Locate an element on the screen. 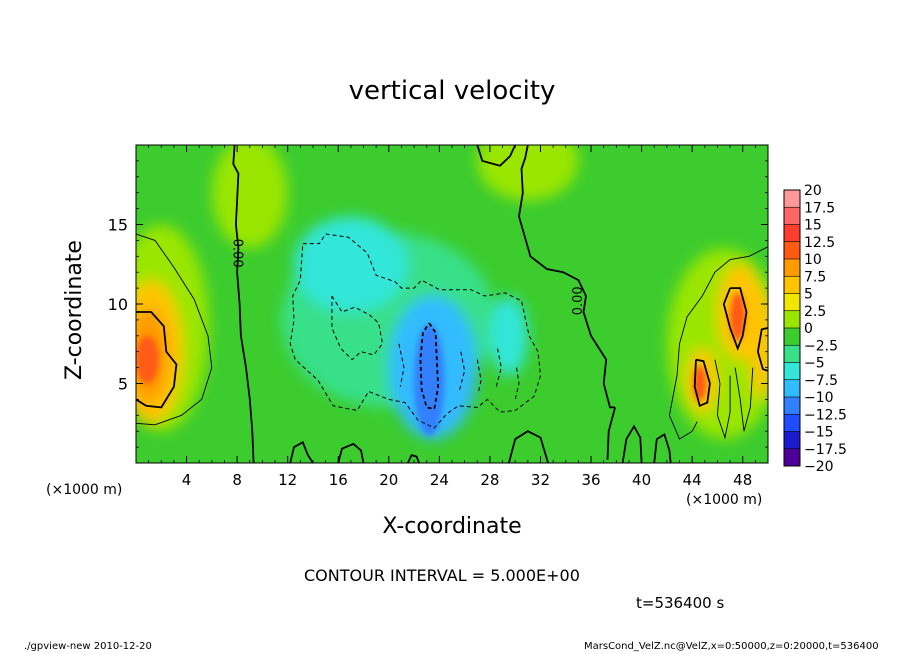 The width and height of the screenshot is (904, 654). x-tick-label: 36 is located at coordinates (590, 480).